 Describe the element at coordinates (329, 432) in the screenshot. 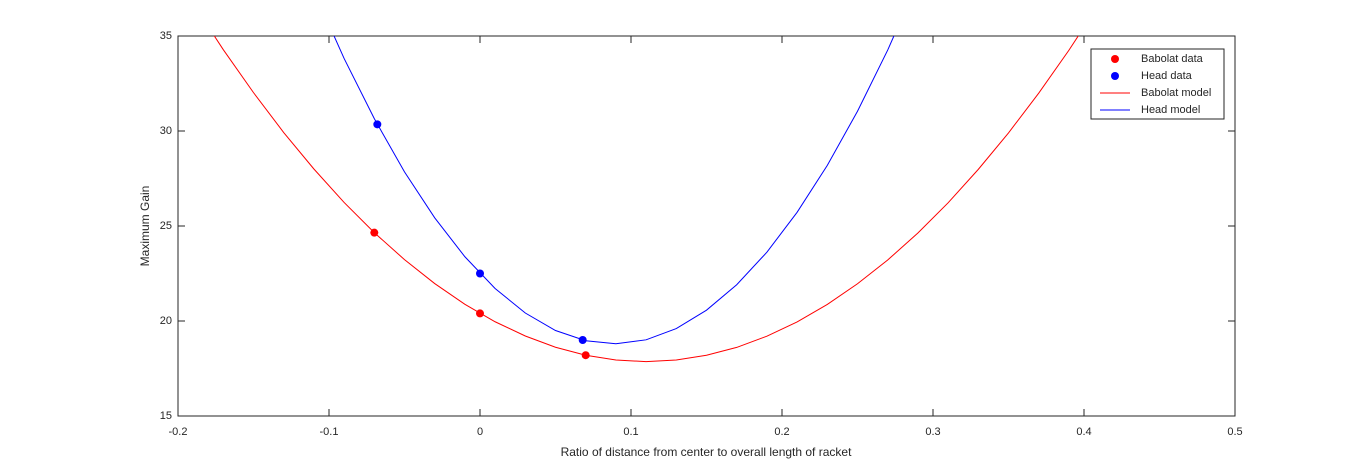

I see `x-tick-label: -0.1` at that location.